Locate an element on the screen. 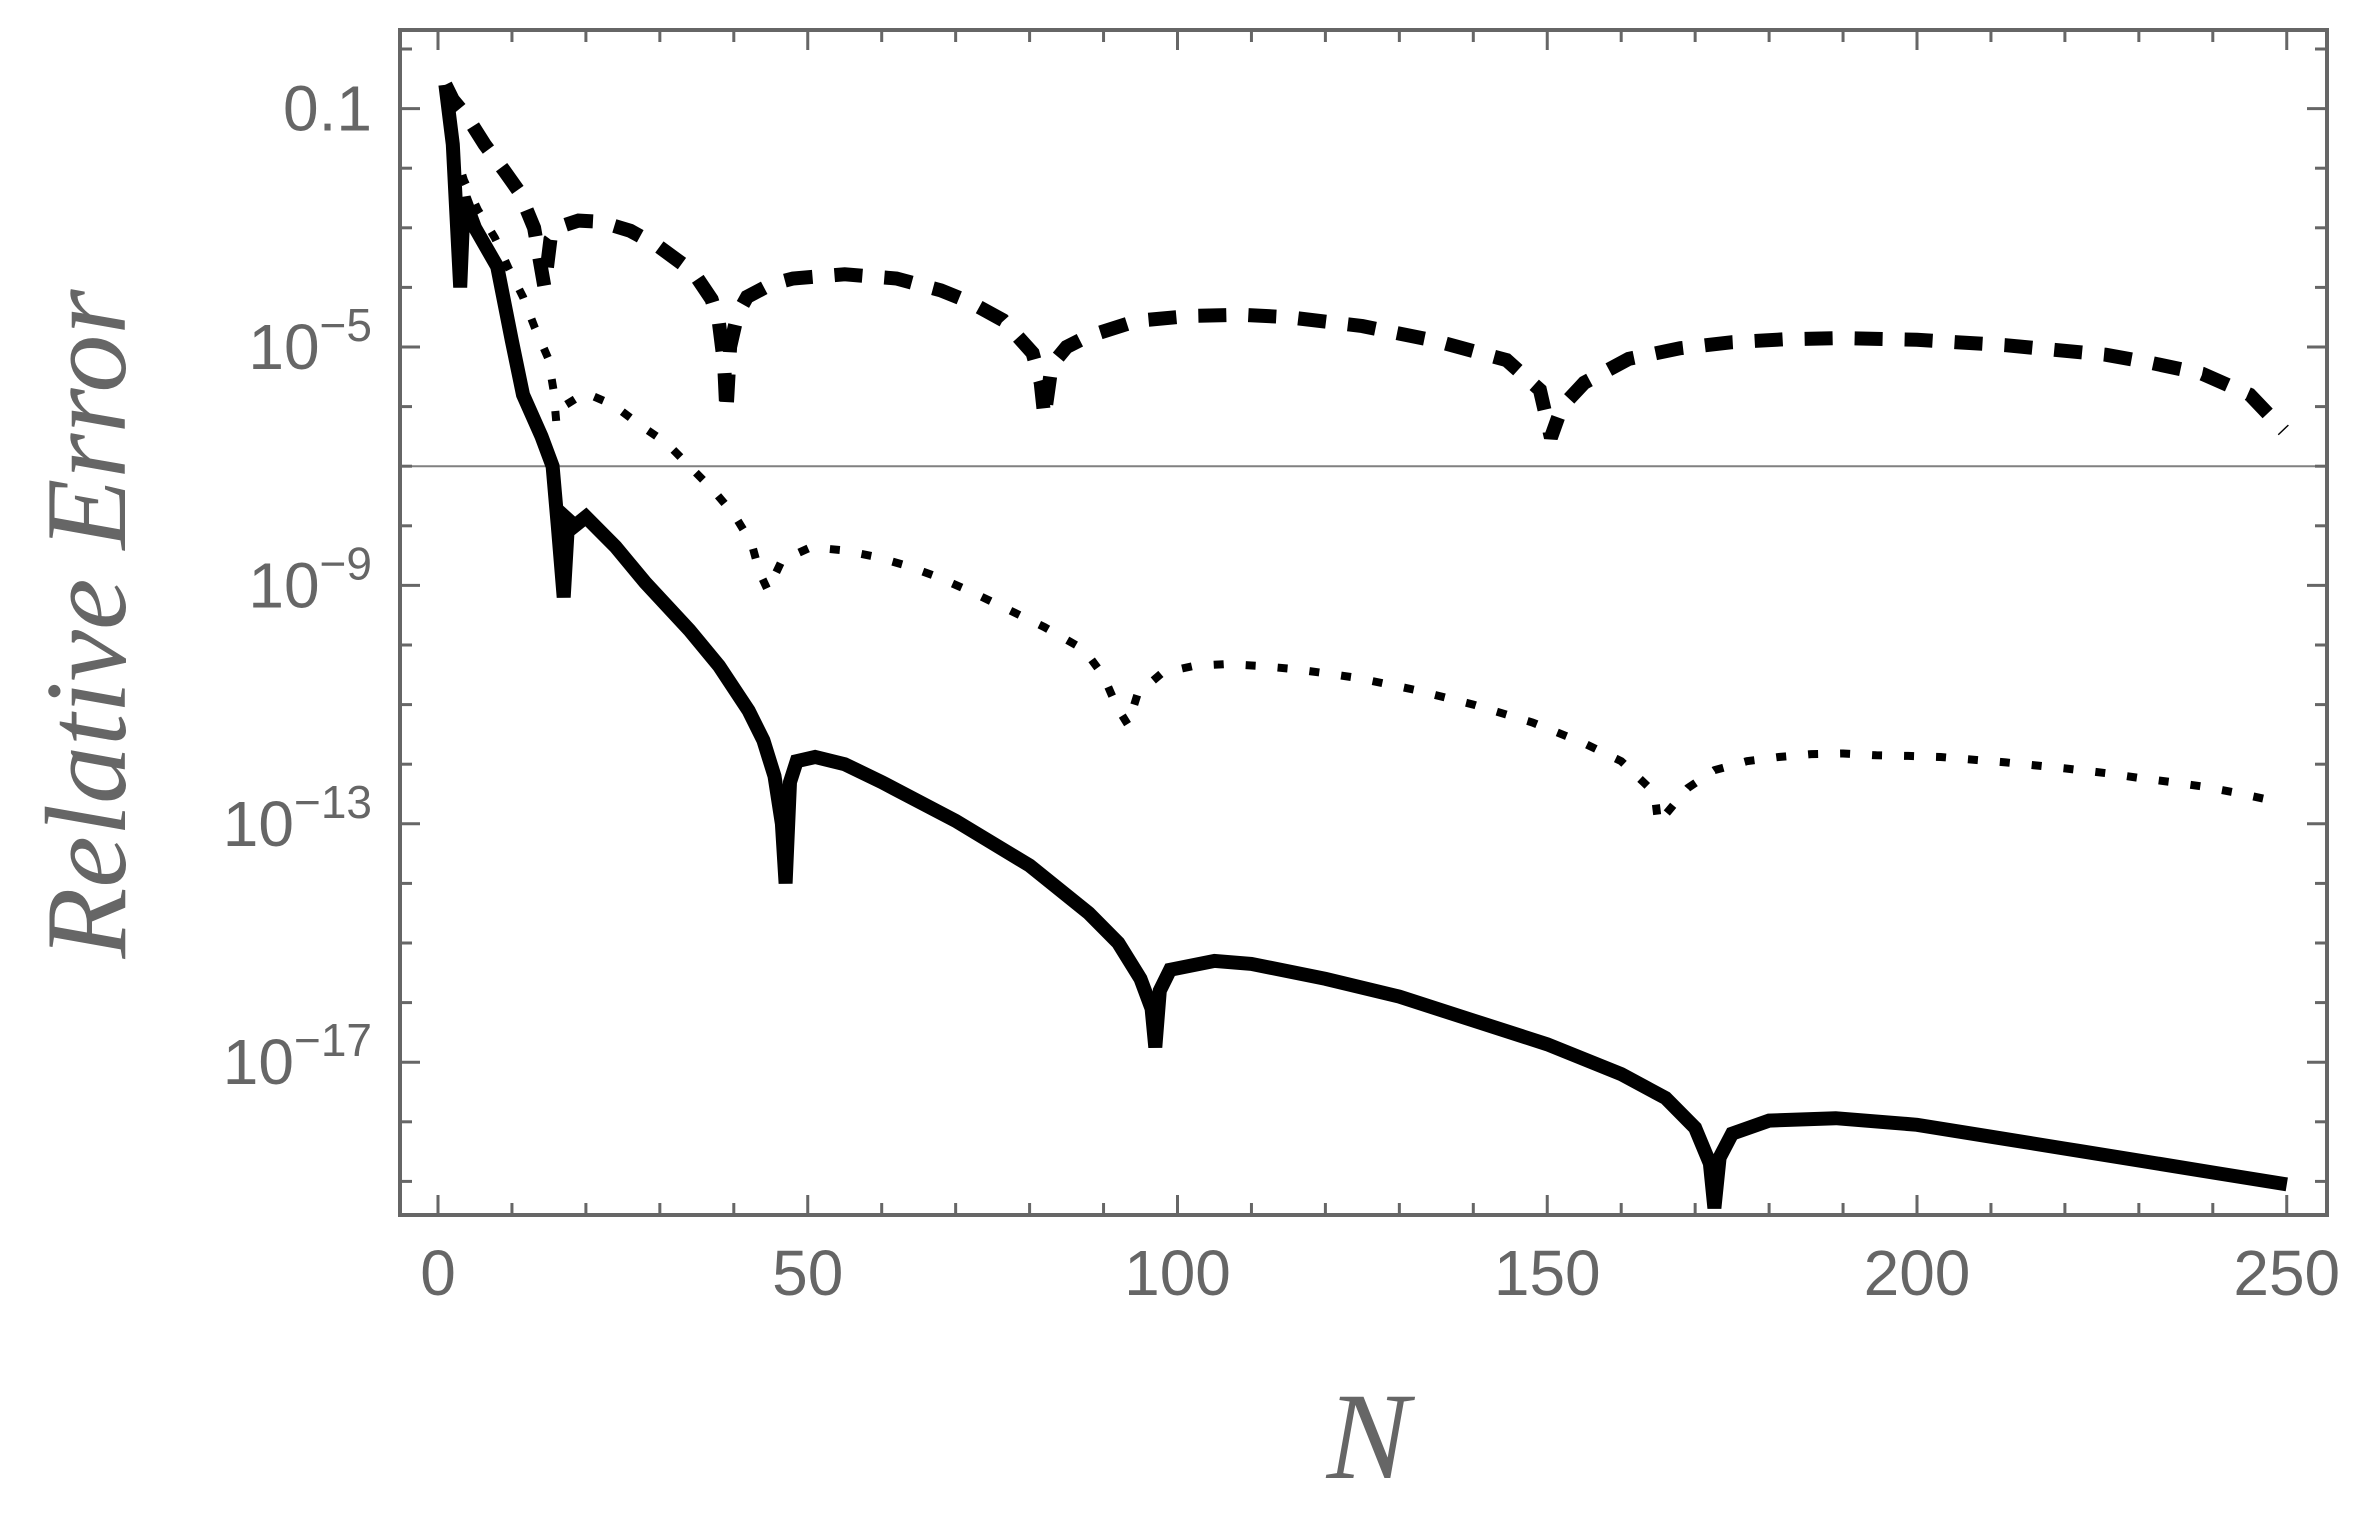  x-tick-label: 50 is located at coordinates (807, 1273).